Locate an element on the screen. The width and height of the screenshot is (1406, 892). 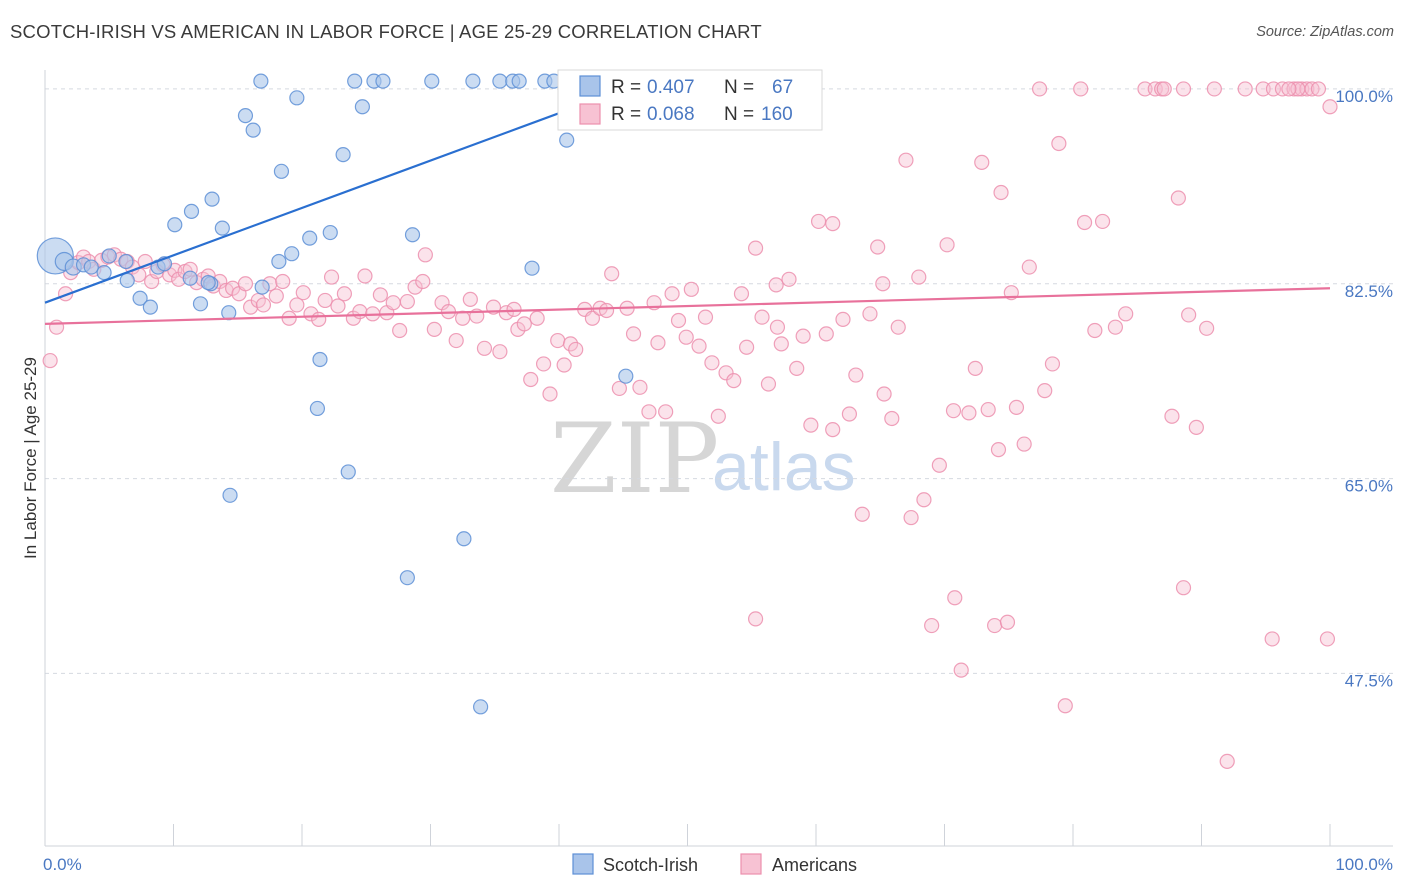
y-tick-label-1: 82.5% is located at coordinates (1369, 291).